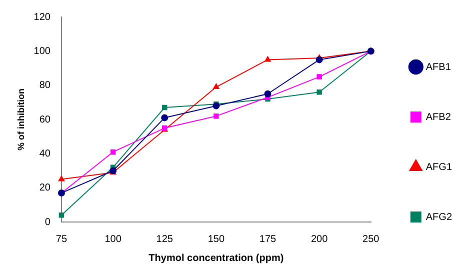 The height and width of the screenshot is (280, 474). Describe the element at coordinates (45, 154) in the screenshot. I see `y-tick-label: 40` at that location.